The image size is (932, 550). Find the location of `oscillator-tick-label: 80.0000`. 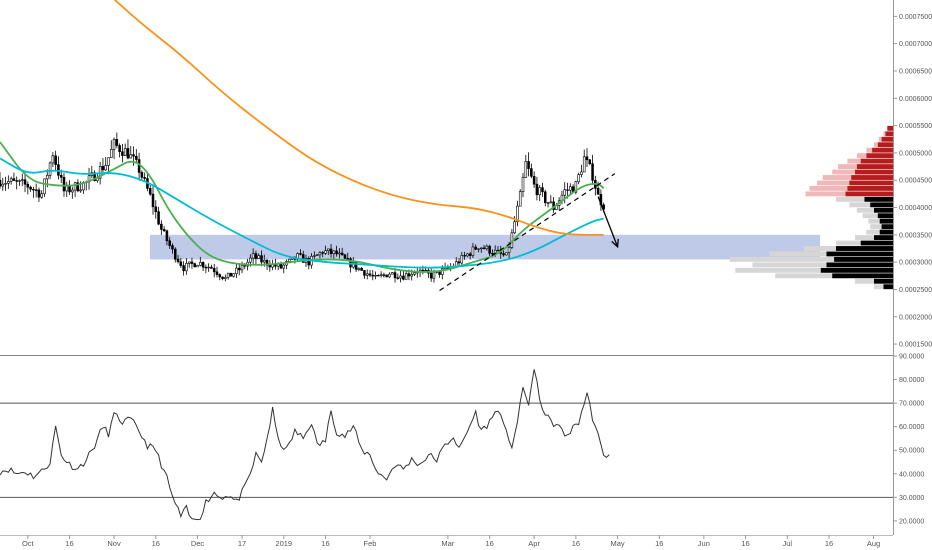

oscillator-tick-label: 80.0000 is located at coordinates (911, 380).